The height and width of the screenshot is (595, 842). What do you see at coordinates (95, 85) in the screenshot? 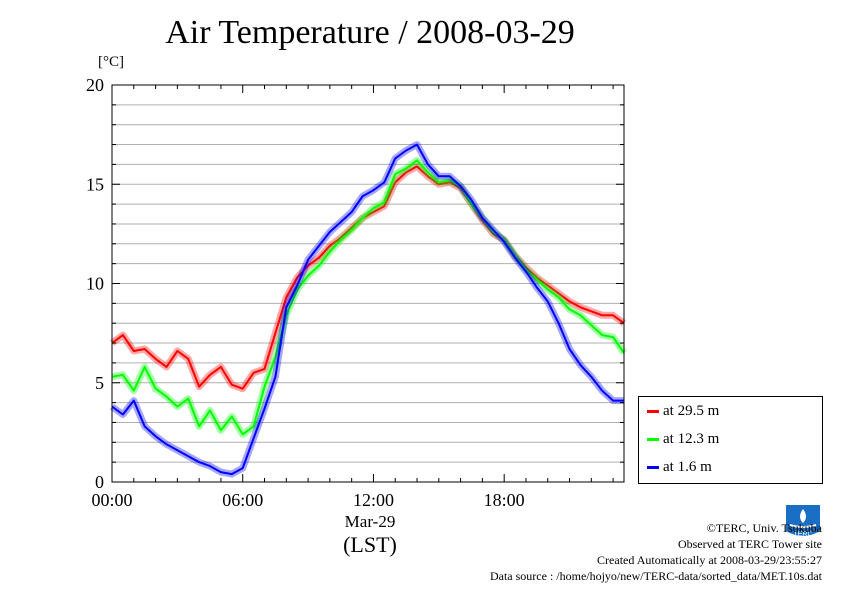
I see `y-tick-label: 20` at bounding box center [95, 85].